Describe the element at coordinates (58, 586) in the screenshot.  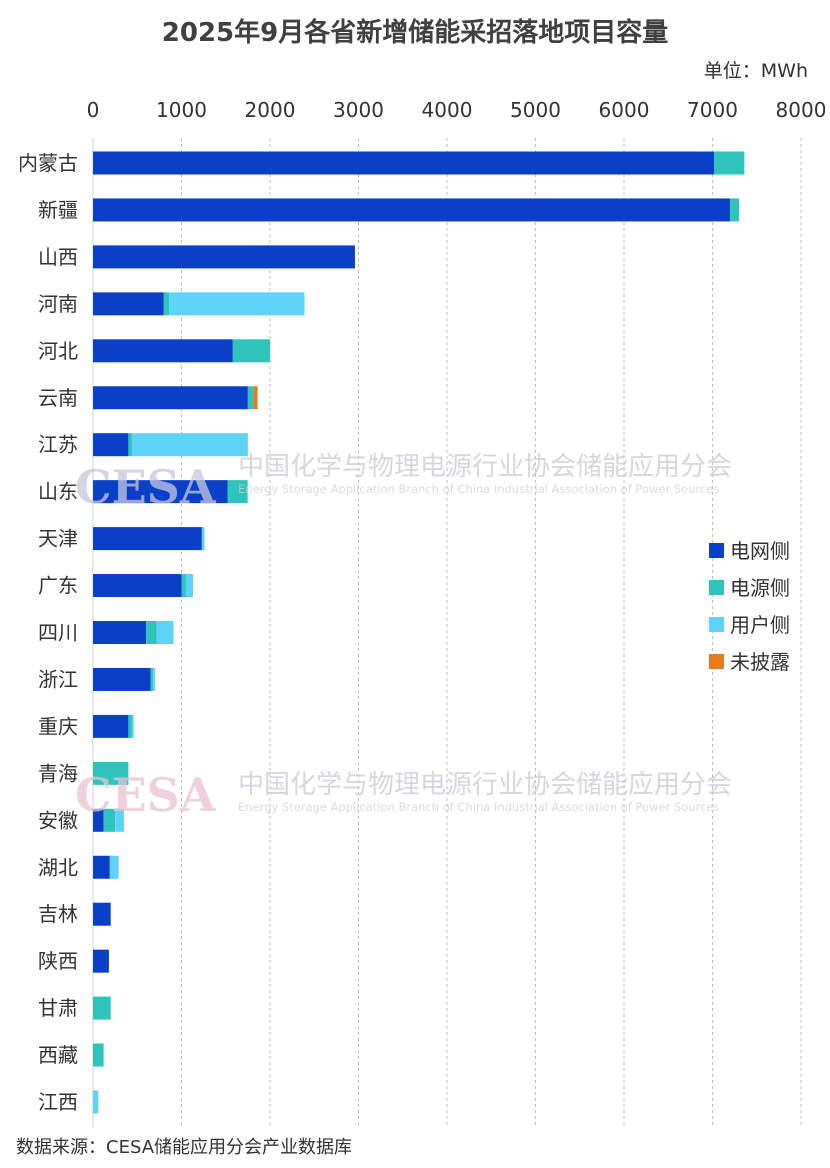
I see `y-category-label: 广东` at that location.